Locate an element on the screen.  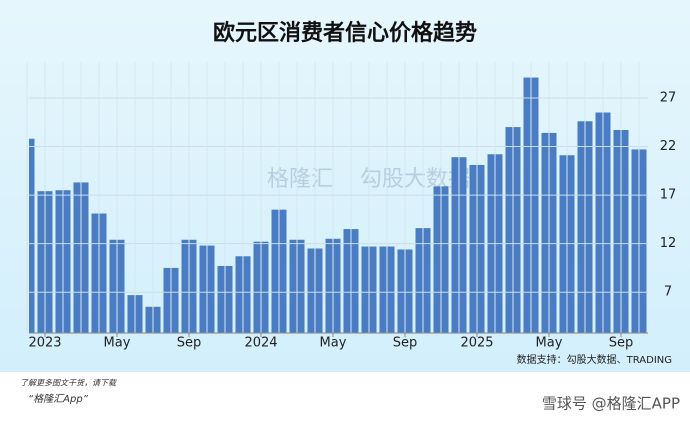
footer-text: 了解更多图文干货，请下载 is located at coordinates (68, 383).